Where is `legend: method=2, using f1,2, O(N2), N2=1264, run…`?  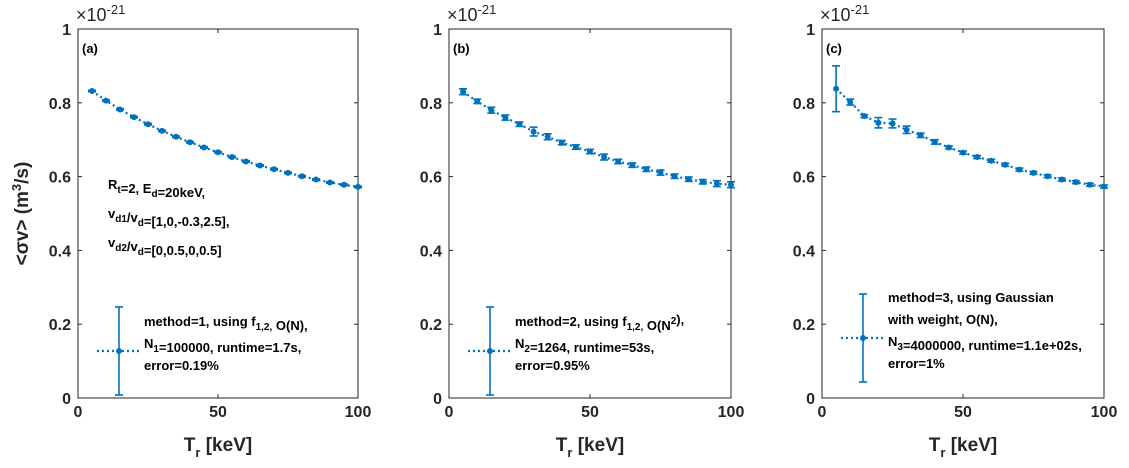
legend: method=2, using f1,2, O(N2), N2=1264, run… is located at coordinates (576, 351).